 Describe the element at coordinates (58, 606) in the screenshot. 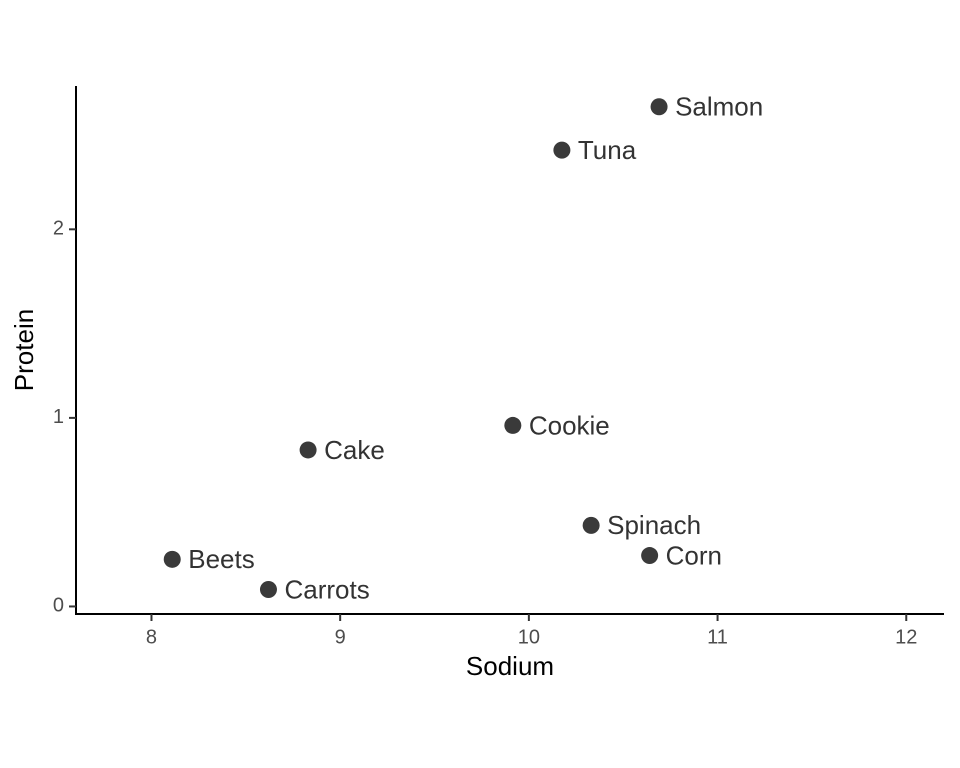

I see `y-tick-label: 0` at that location.